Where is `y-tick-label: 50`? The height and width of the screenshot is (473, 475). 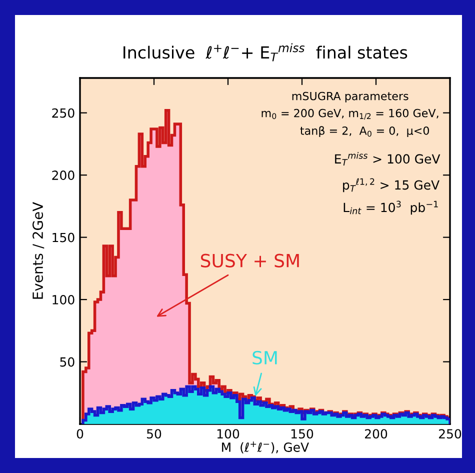 y-tick-label: 50 is located at coordinates (67, 362).